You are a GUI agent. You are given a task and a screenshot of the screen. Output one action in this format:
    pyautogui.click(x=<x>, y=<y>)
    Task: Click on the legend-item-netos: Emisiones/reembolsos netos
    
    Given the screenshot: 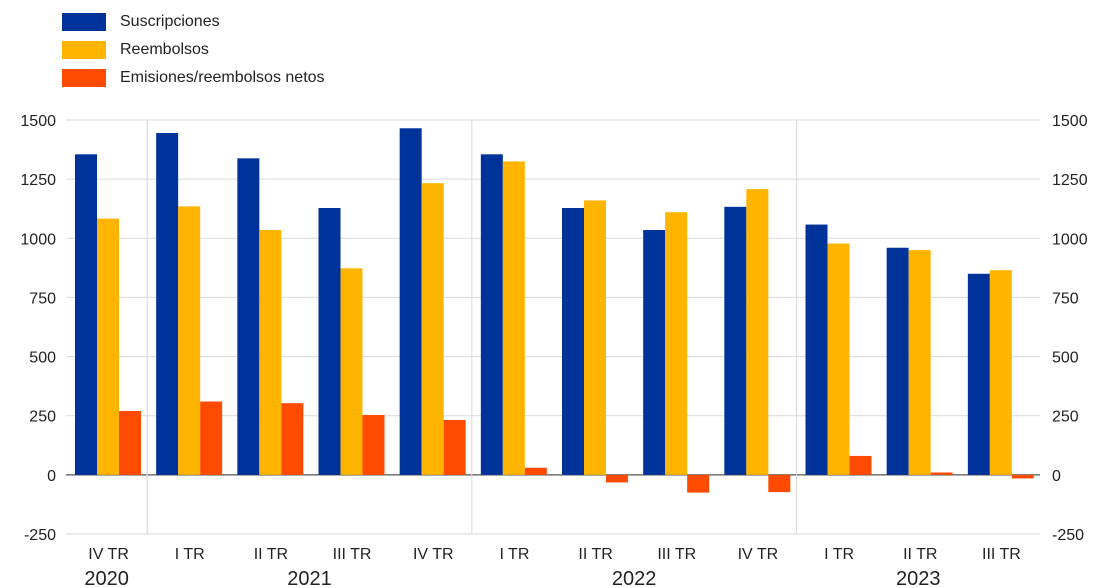 What is the action you would take?
    pyautogui.click(x=193, y=78)
    